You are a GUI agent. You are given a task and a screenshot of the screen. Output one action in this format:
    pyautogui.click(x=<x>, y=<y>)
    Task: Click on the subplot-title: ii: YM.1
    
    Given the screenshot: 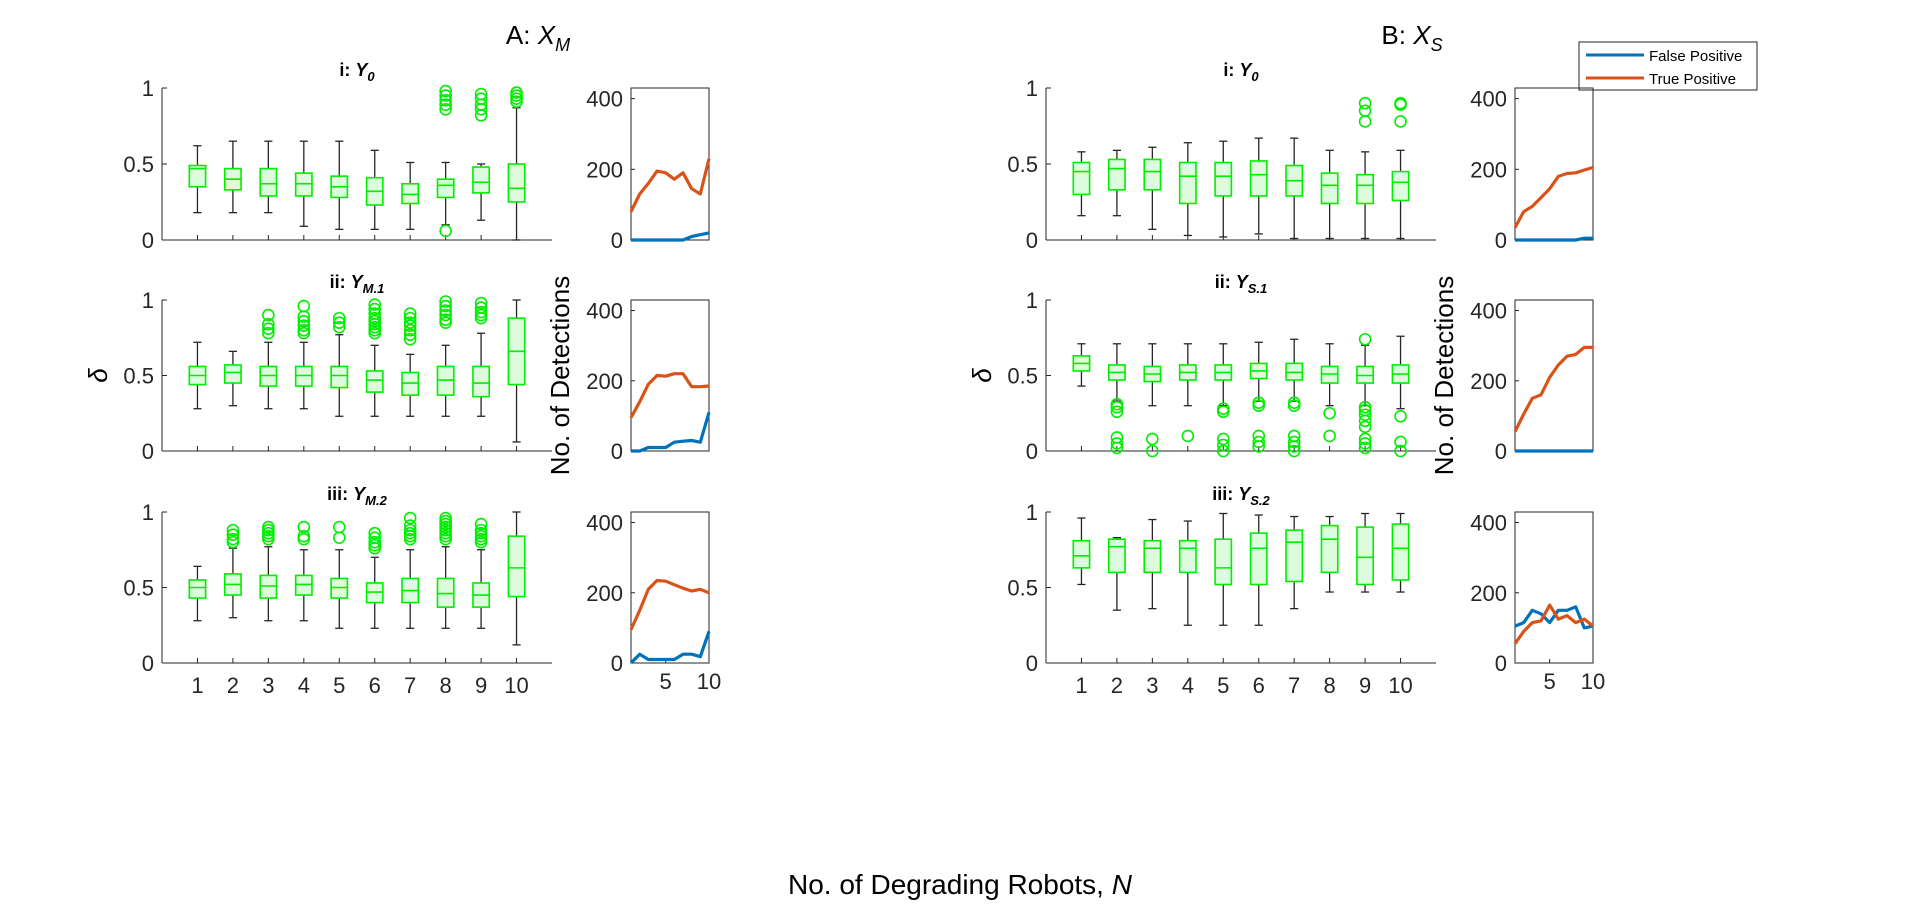 What is the action you would take?
    pyautogui.click(x=357, y=284)
    